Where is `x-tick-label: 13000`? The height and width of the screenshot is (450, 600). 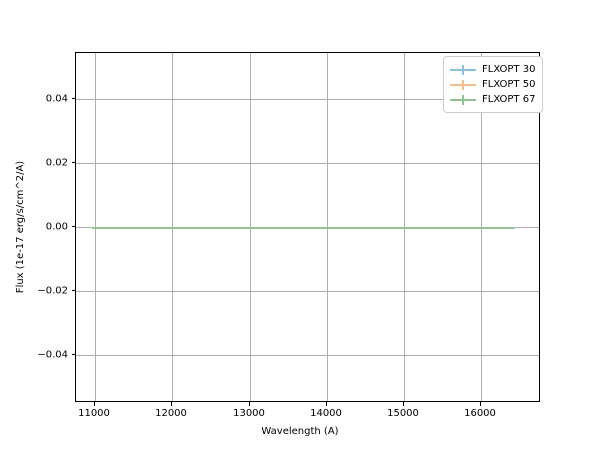 x-tick-label: 13000 is located at coordinates (249, 413).